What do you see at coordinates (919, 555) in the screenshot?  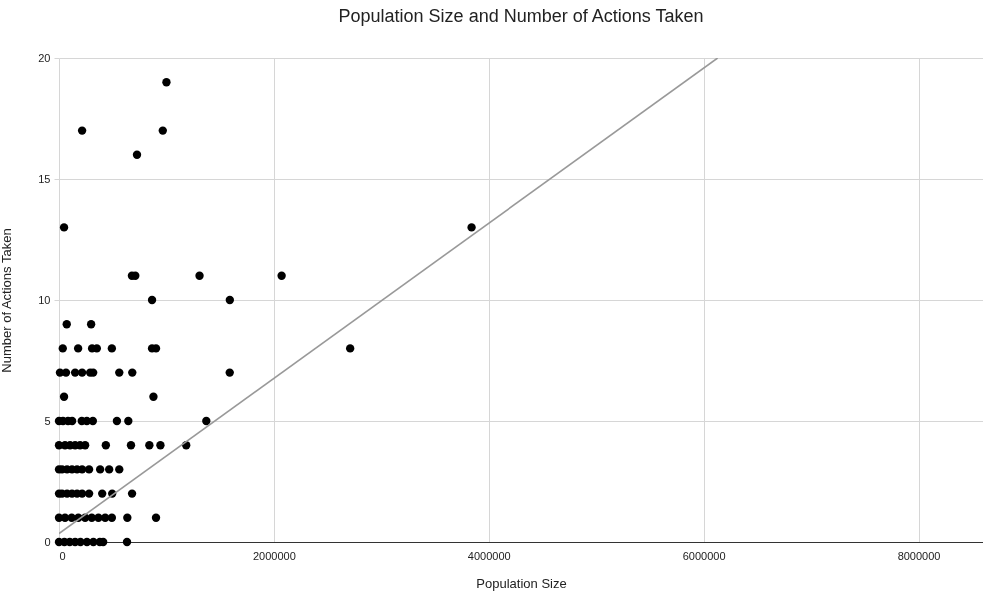 I see `x-tick-label: 8000000` at bounding box center [919, 555].